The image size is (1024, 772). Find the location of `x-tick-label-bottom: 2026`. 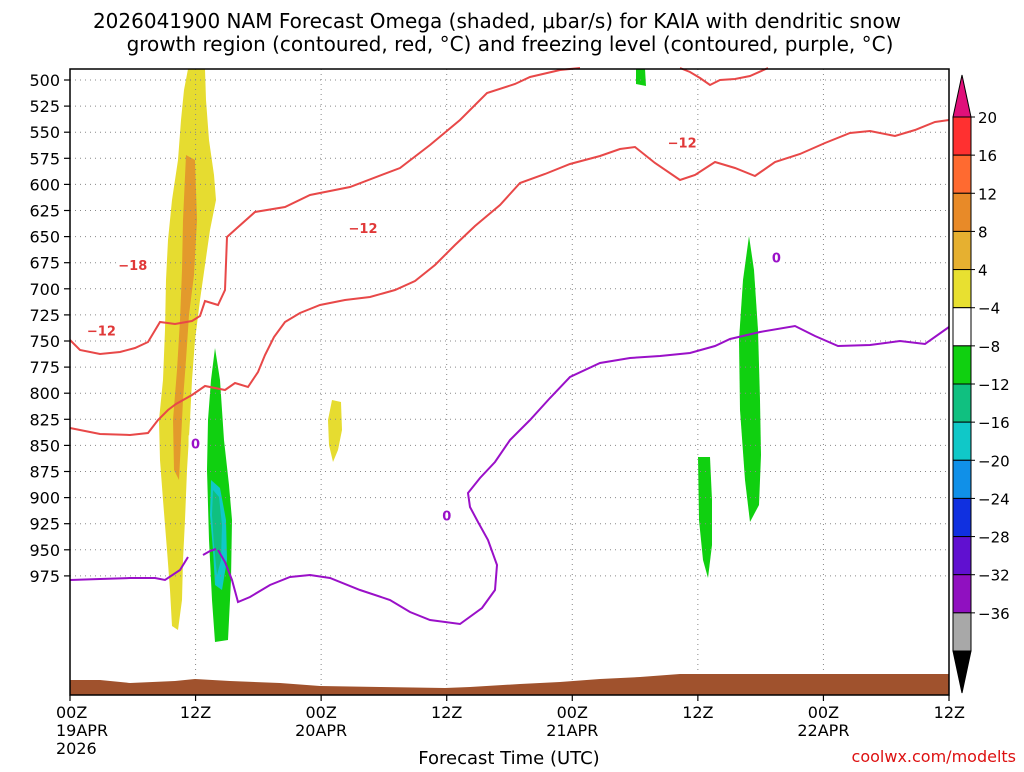

x-tick-label-bottom: 2026 is located at coordinates (76, 748).